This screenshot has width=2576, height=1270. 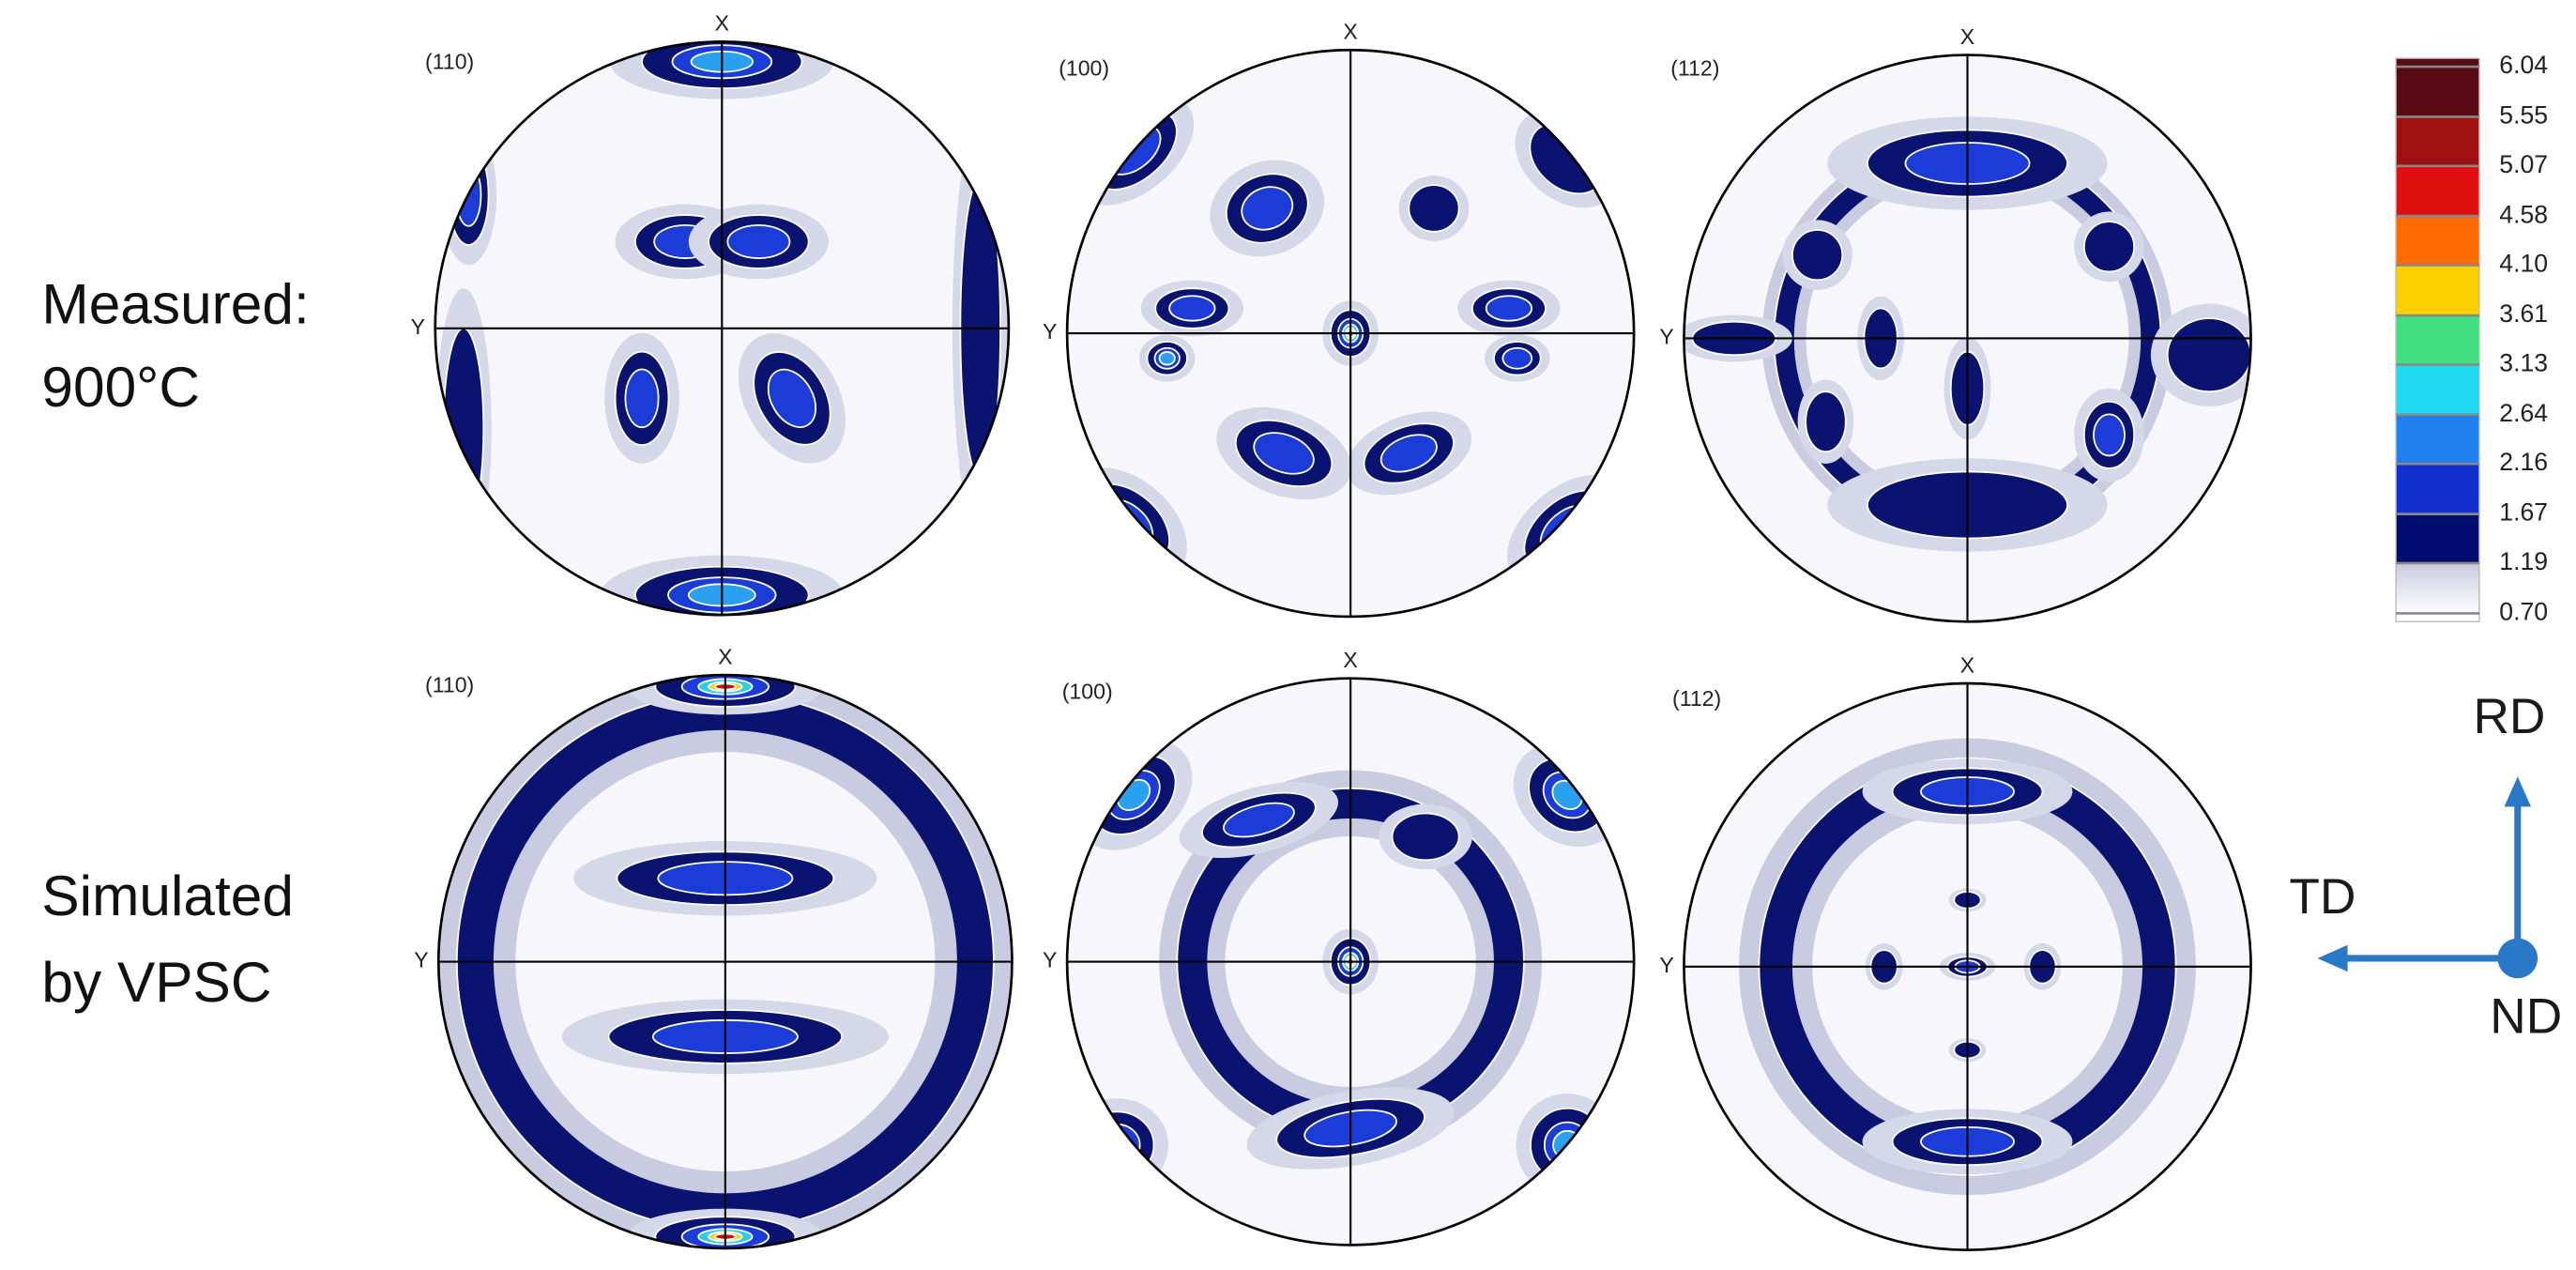 What do you see at coordinates (2523, 611) in the screenshot?
I see `colorbar-tick-label: 0.70` at bounding box center [2523, 611].